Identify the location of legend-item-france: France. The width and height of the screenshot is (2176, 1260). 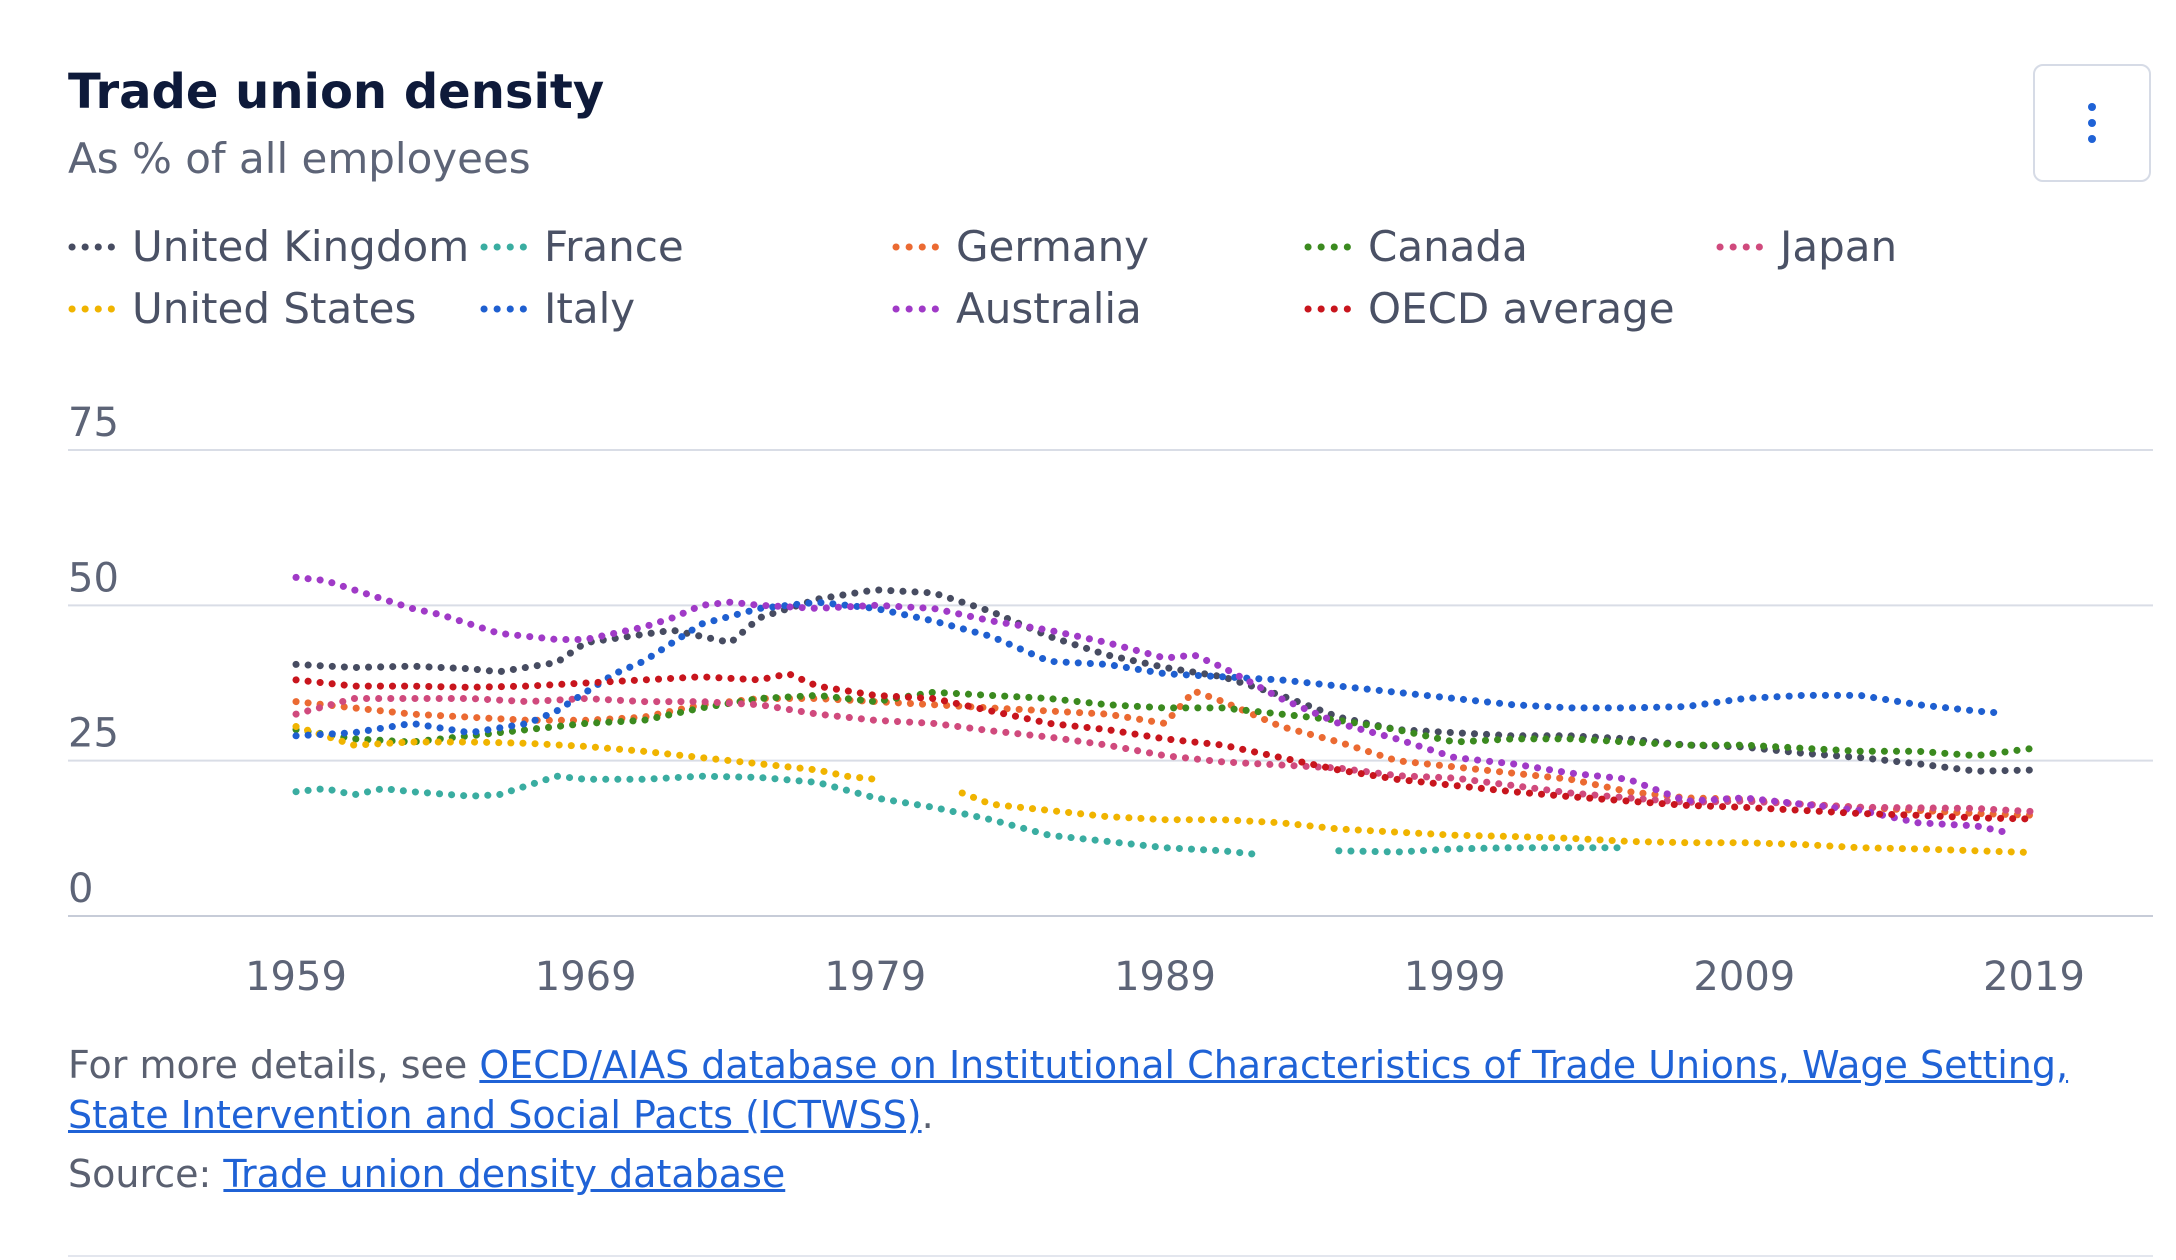
(582, 246).